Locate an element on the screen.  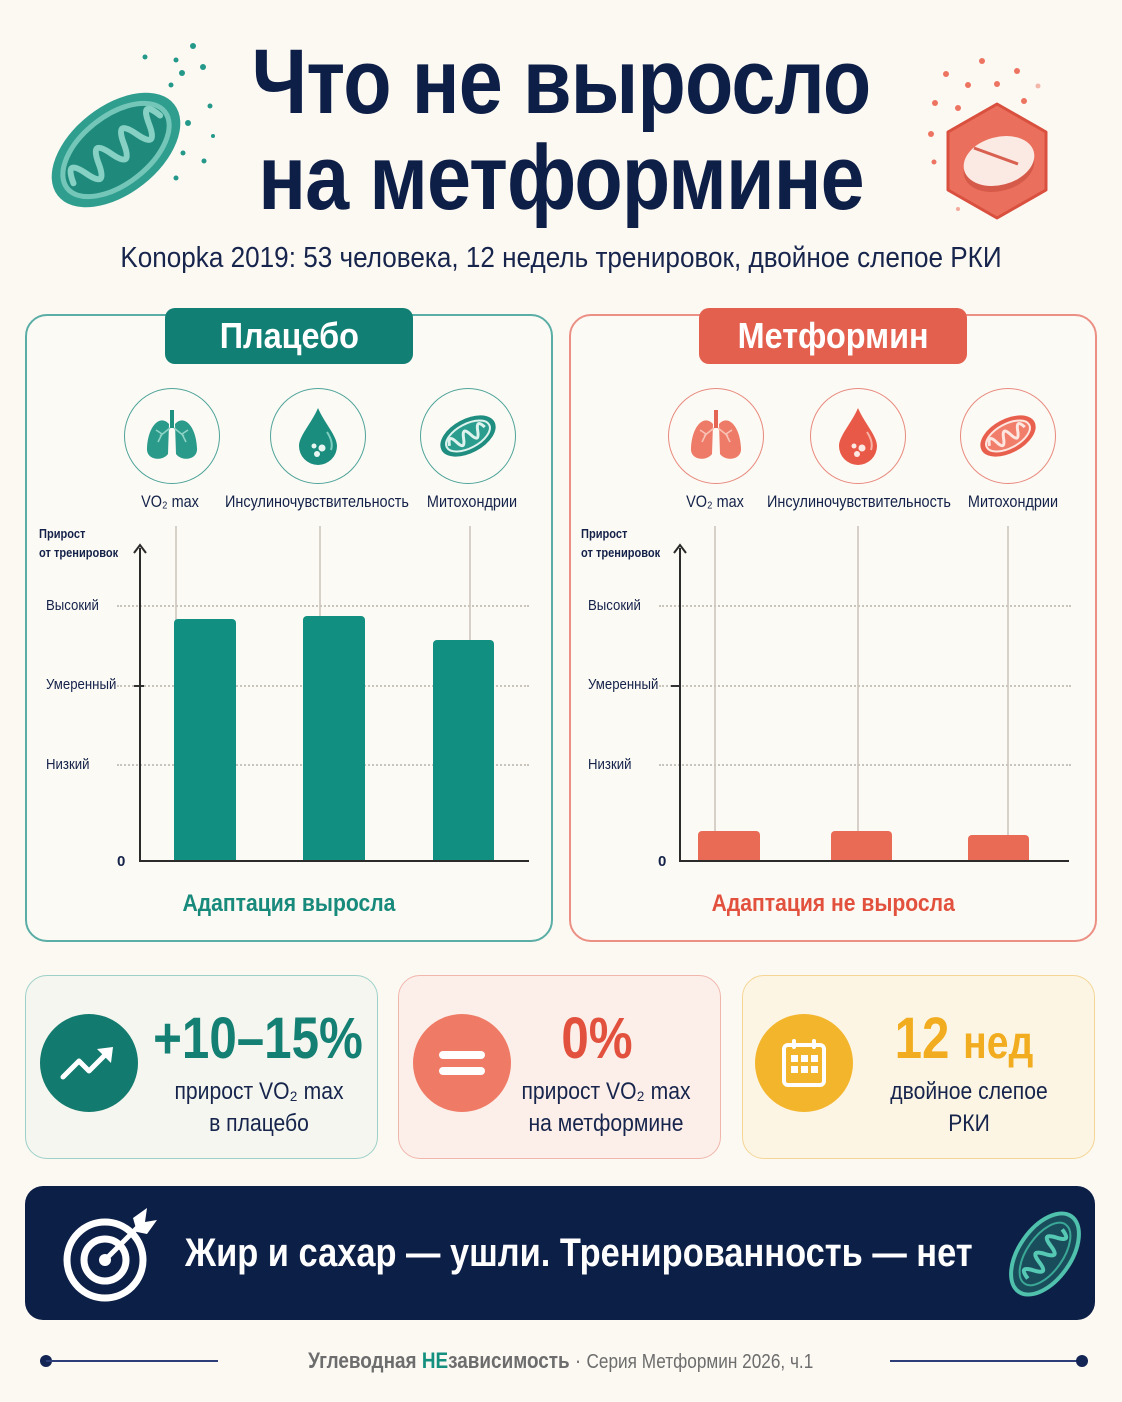
gridline-low is located at coordinates (865, 765).